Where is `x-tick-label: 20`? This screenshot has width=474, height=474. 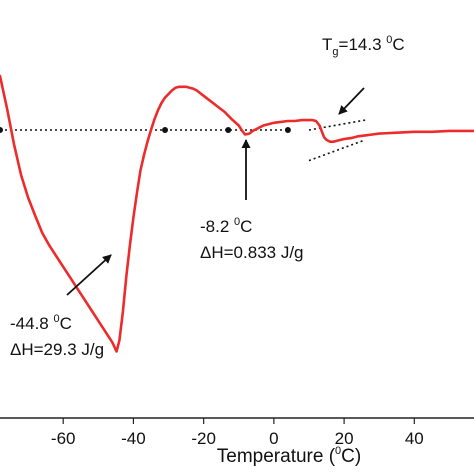
x-tick-label: 20 is located at coordinates (344, 438).